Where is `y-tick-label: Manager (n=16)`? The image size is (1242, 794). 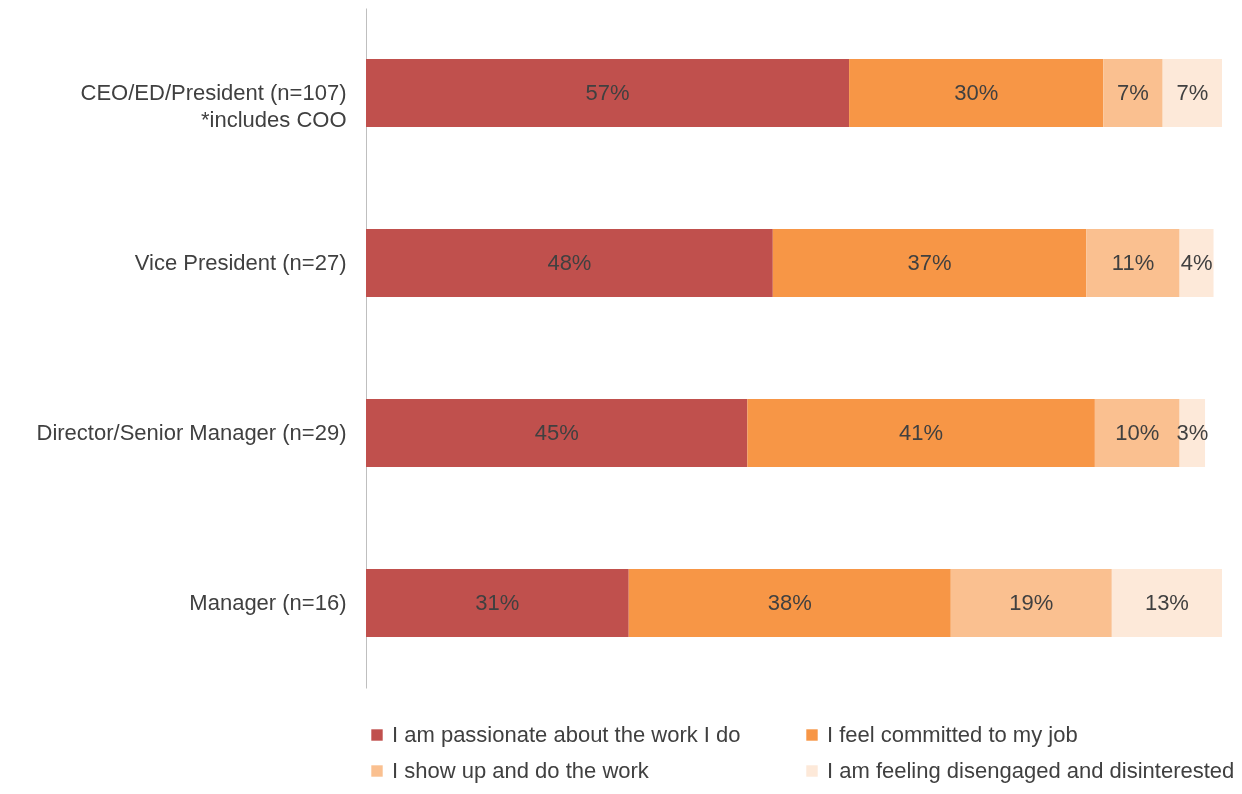
y-tick-label: Manager (n=16) is located at coordinates (268, 602).